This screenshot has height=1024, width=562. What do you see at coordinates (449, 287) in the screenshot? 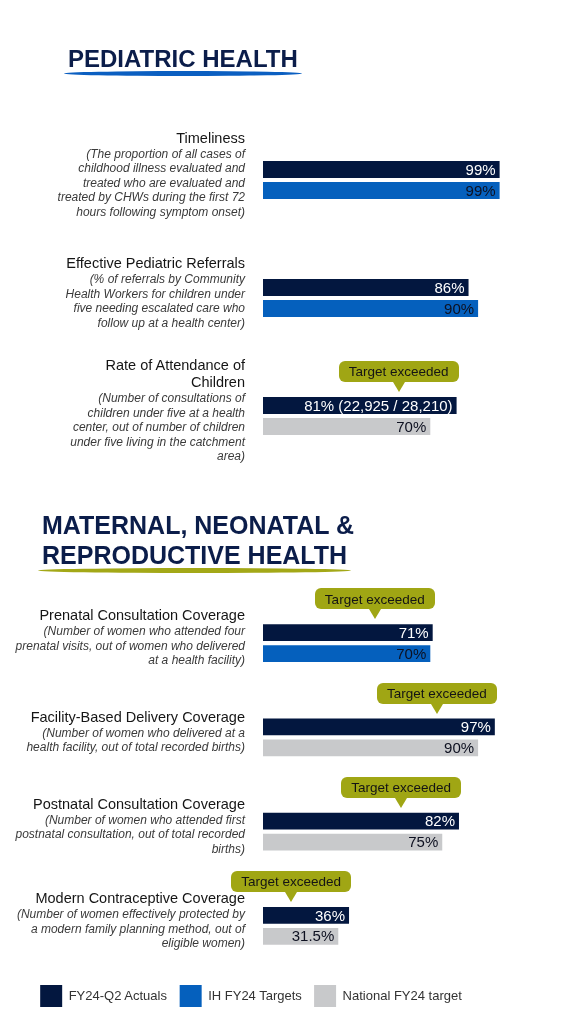
I see `data-label: 86%` at bounding box center [449, 287].